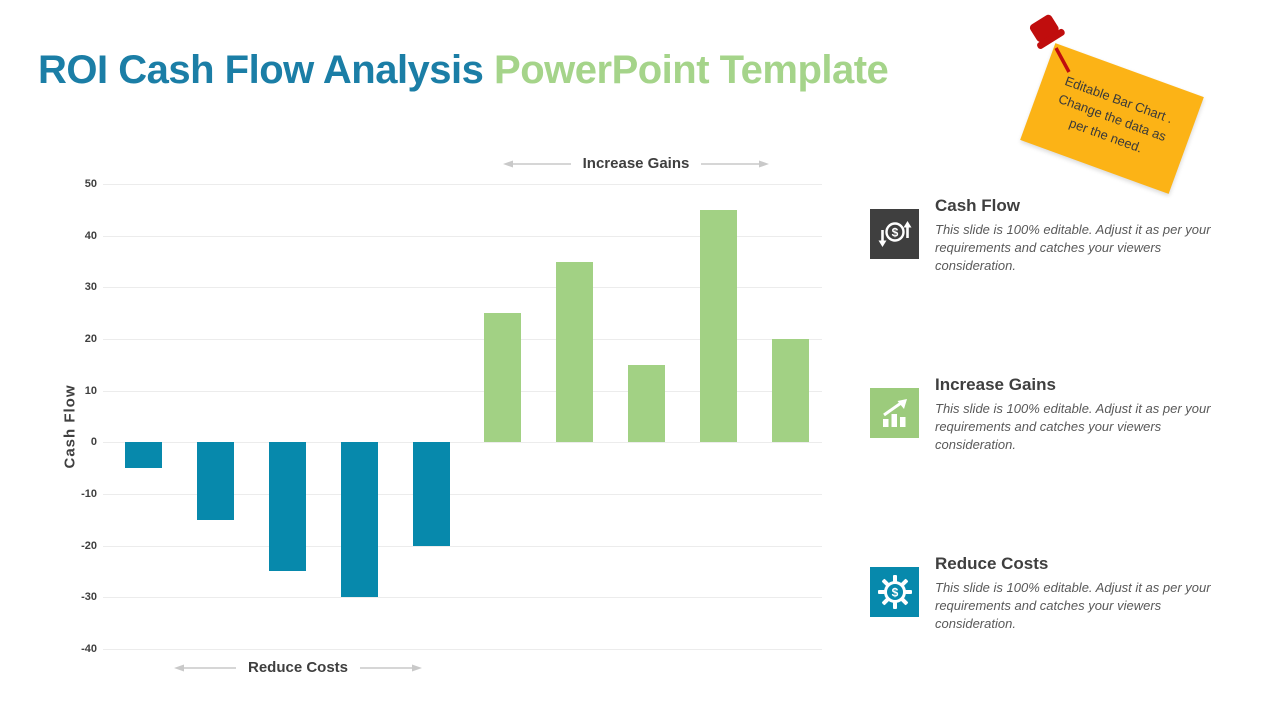 The height and width of the screenshot is (720, 1280). Describe the element at coordinates (70, 426) in the screenshot. I see `y-axis-title: Cash Flow` at that location.